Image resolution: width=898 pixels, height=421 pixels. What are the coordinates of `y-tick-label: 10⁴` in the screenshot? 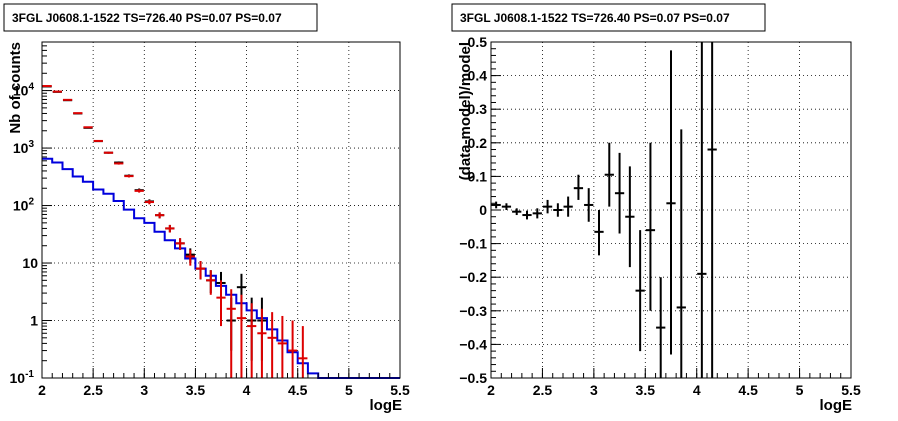 It's located at (24, 90).